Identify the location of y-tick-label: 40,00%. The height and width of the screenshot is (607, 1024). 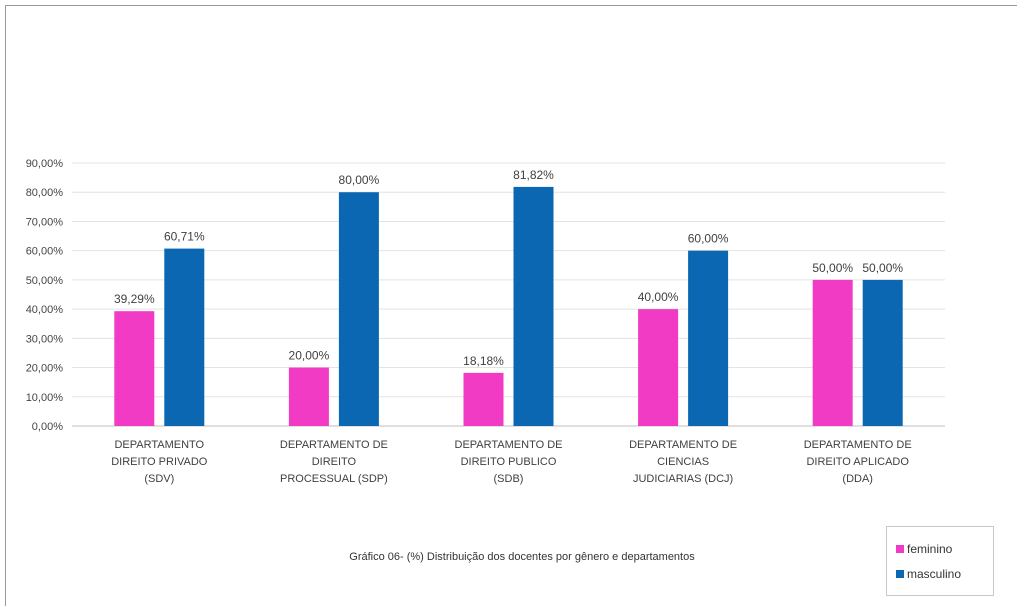
(45, 310).